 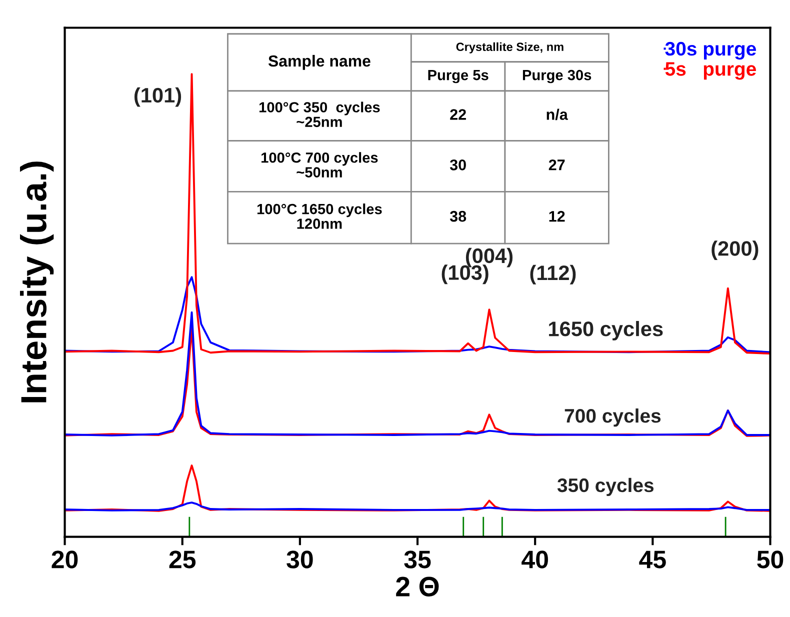 I want to click on x-tick-label: 40, so click(x=535, y=559).